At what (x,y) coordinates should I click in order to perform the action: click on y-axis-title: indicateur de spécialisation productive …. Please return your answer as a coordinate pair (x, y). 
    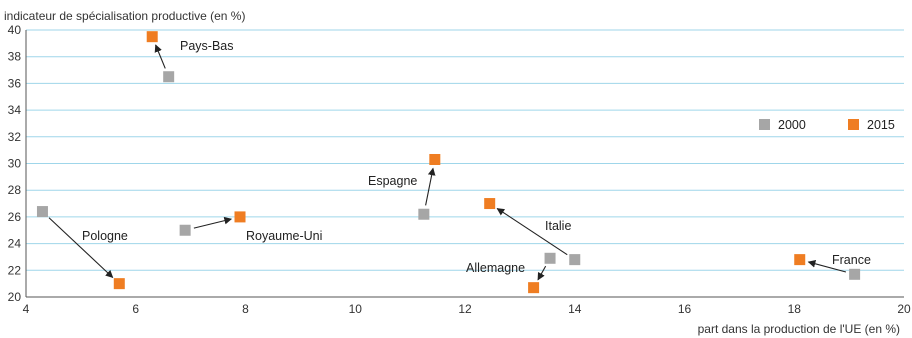
    Looking at the image, I should click on (124, 16).